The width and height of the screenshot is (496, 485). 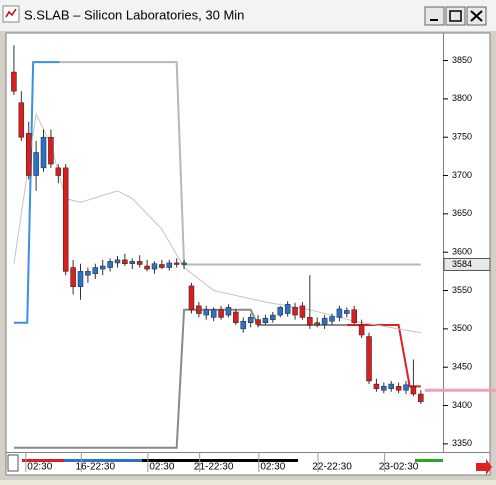 What do you see at coordinates (462, 290) in the screenshot?
I see `y-tick-label: 3550` at bounding box center [462, 290].